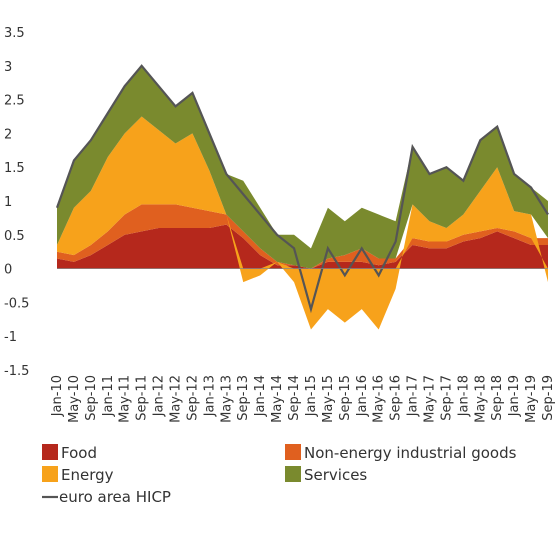 The width and height of the screenshot is (558, 541). What do you see at coordinates (328, 399) in the screenshot?
I see `x-tick-label: May-15` at bounding box center [328, 399].